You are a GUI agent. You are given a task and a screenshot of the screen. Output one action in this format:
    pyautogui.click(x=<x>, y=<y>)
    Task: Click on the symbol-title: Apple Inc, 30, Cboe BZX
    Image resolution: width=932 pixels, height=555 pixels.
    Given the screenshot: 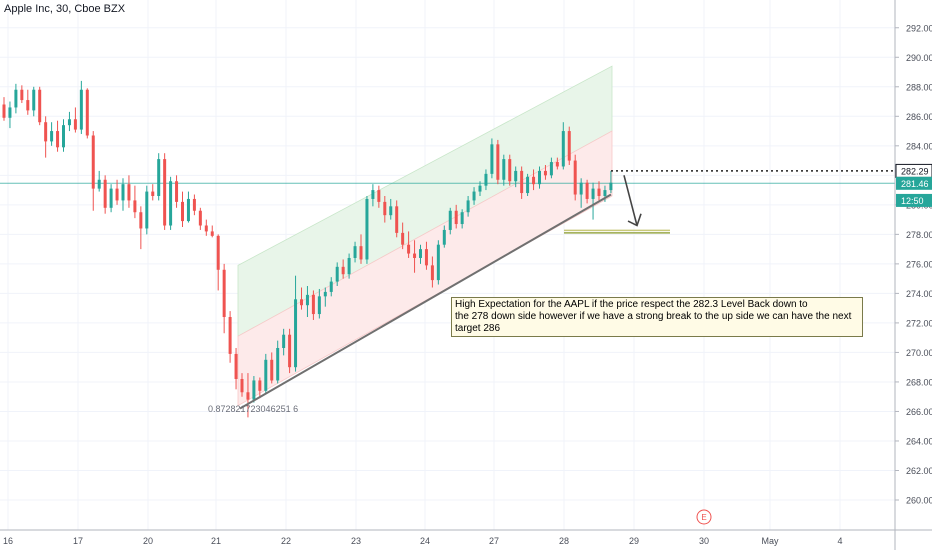 What is the action you would take?
    pyautogui.click(x=65, y=9)
    